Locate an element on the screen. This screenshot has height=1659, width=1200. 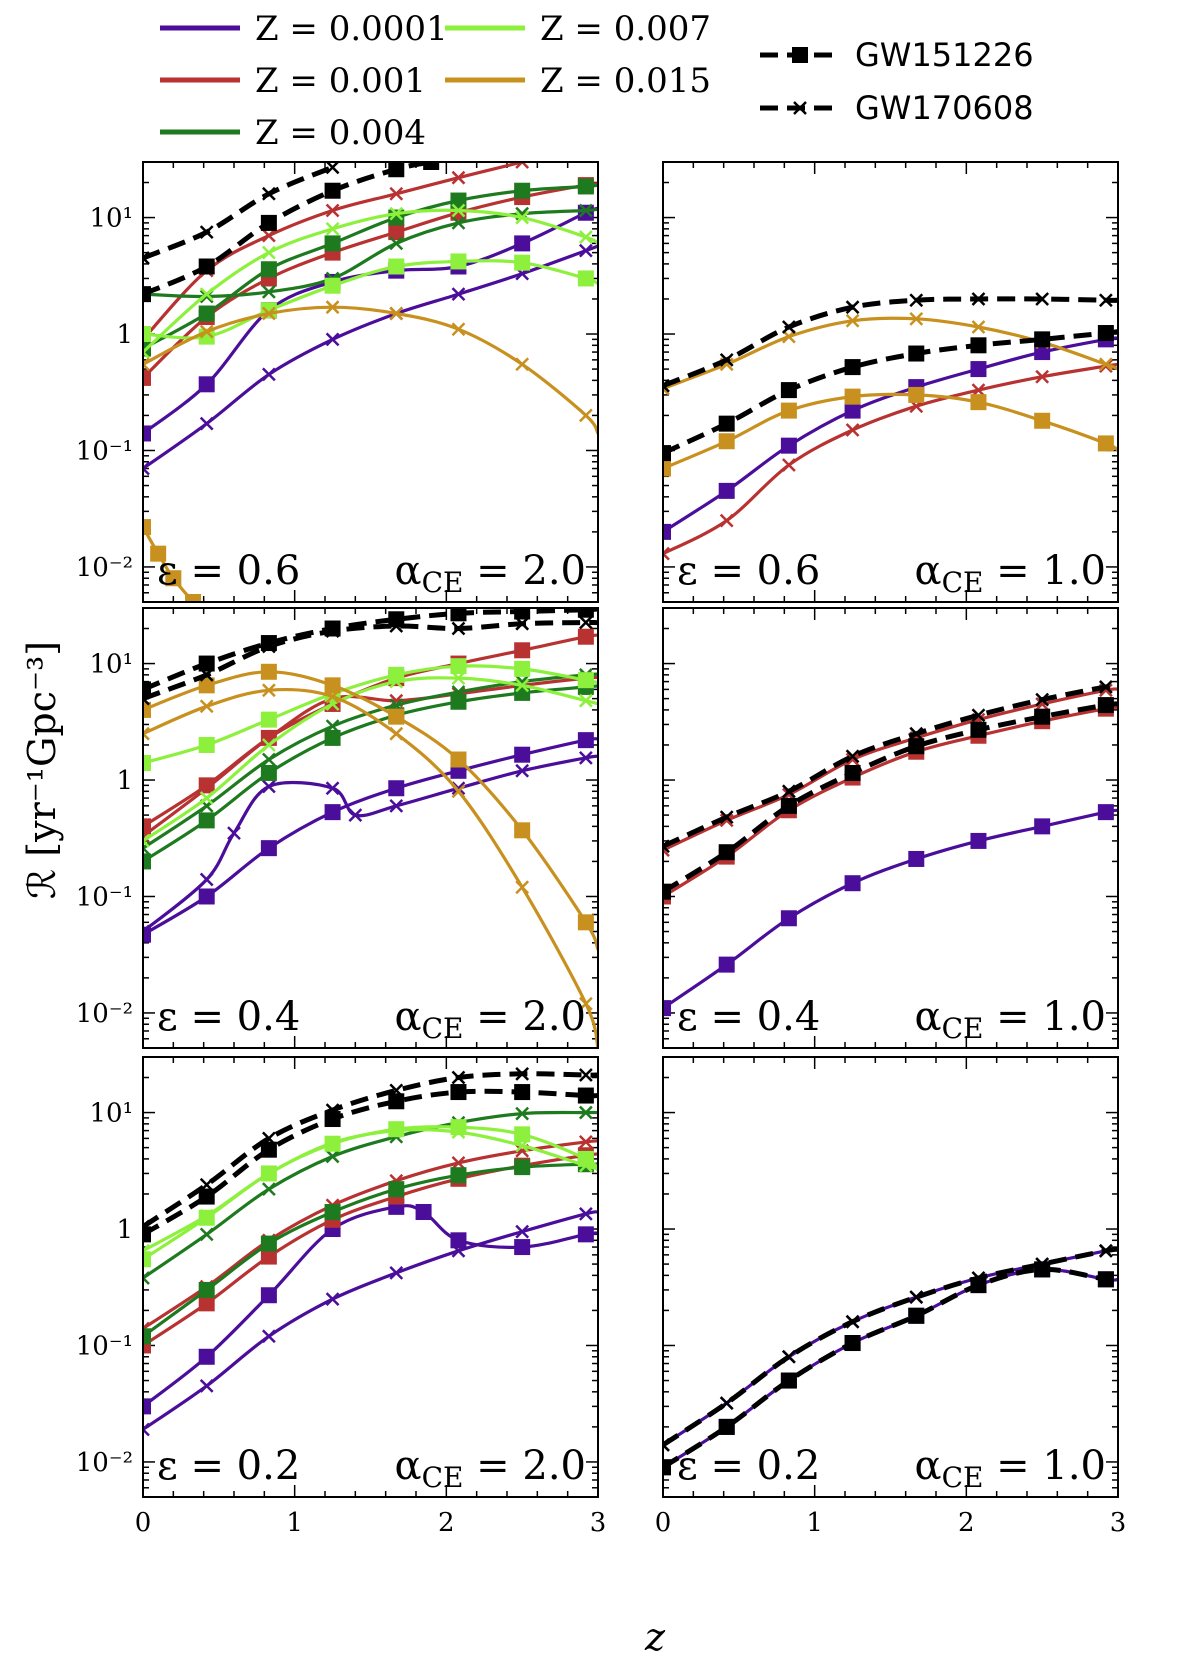
series-line-gw170608-x is located at coordinates (238, 212).